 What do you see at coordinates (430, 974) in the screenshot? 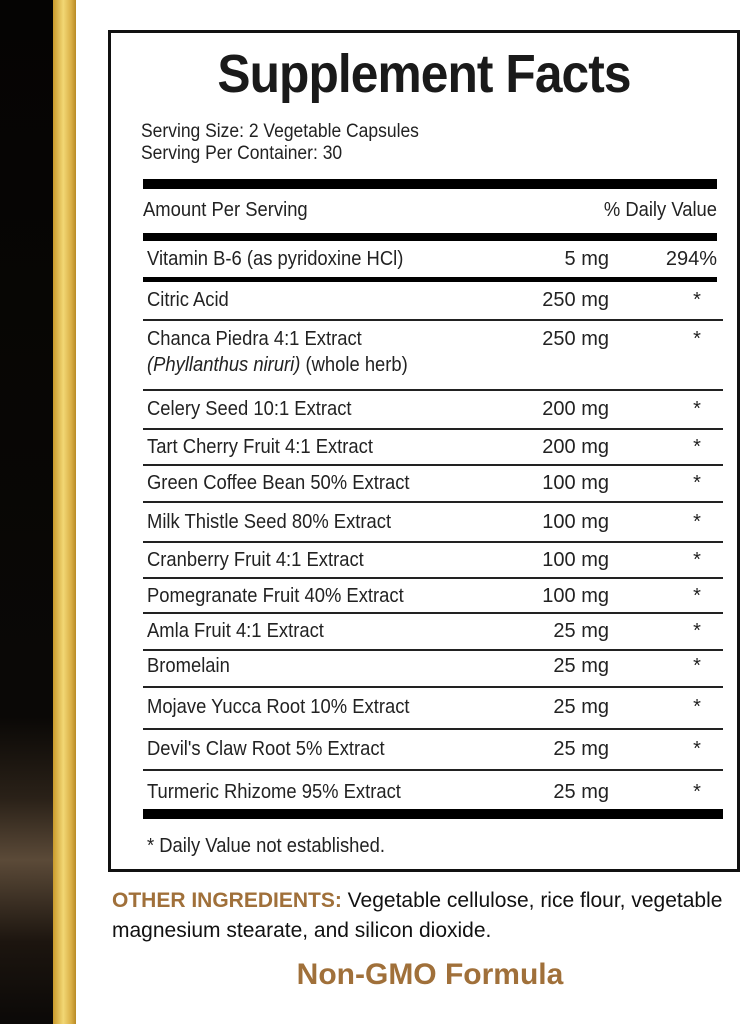
I see `non-gmo-badge: Non-GMO Formula` at bounding box center [430, 974].